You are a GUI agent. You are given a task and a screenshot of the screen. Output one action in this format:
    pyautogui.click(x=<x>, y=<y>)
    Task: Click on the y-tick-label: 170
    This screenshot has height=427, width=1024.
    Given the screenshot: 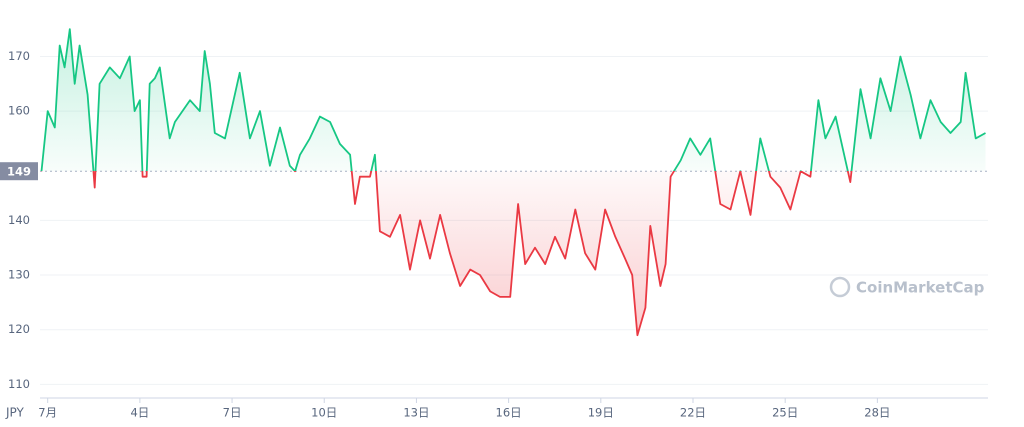 What is the action you would take?
    pyautogui.click(x=19, y=56)
    